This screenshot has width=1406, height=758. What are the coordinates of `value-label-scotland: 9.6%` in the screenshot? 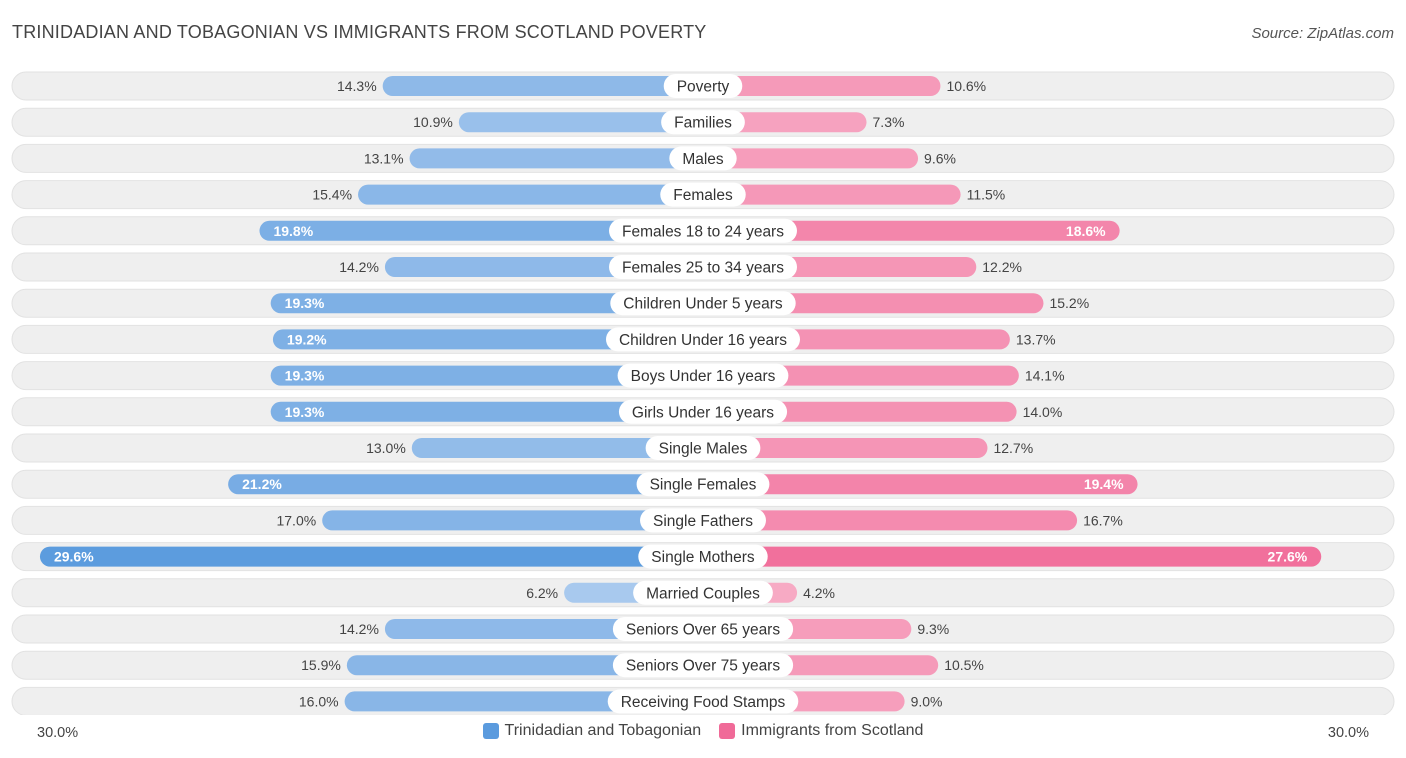 It's located at (940, 158).